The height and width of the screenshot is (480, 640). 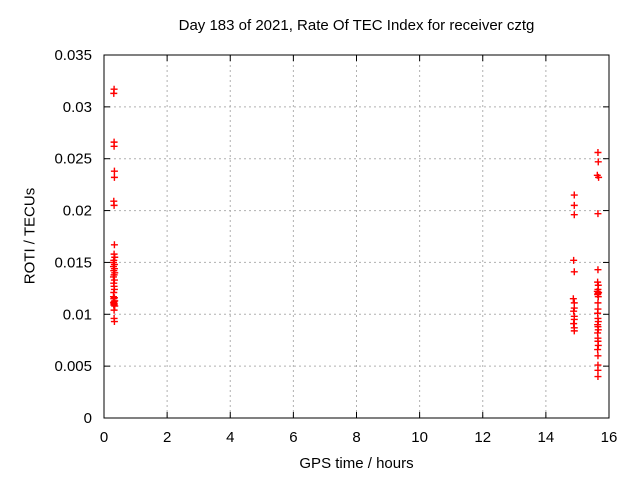 What do you see at coordinates (30, 236) in the screenshot?
I see `y-axis-title: ROTI / TECUs` at bounding box center [30, 236].